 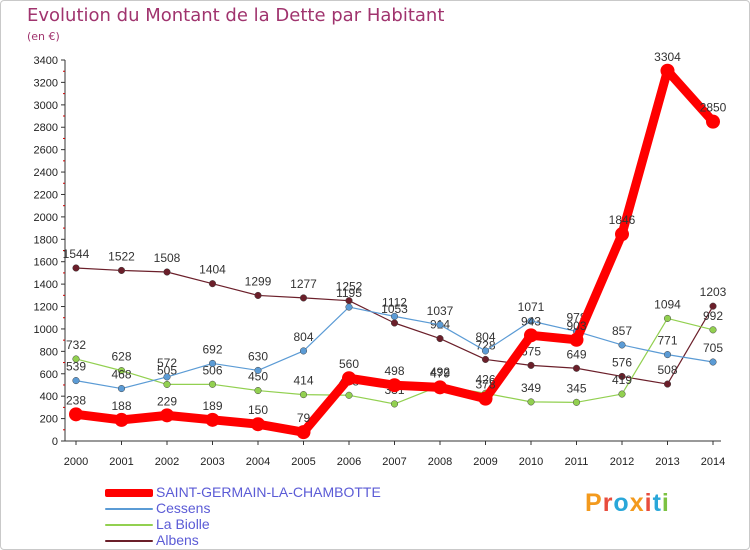 What do you see at coordinates (212, 406) in the screenshot?
I see `data-label: 189` at bounding box center [212, 406].